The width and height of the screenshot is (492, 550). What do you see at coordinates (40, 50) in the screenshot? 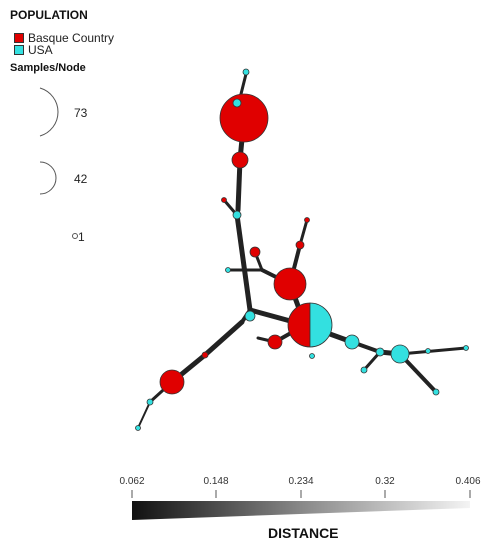
I see `legend-label-usa: USA` at bounding box center [40, 50].